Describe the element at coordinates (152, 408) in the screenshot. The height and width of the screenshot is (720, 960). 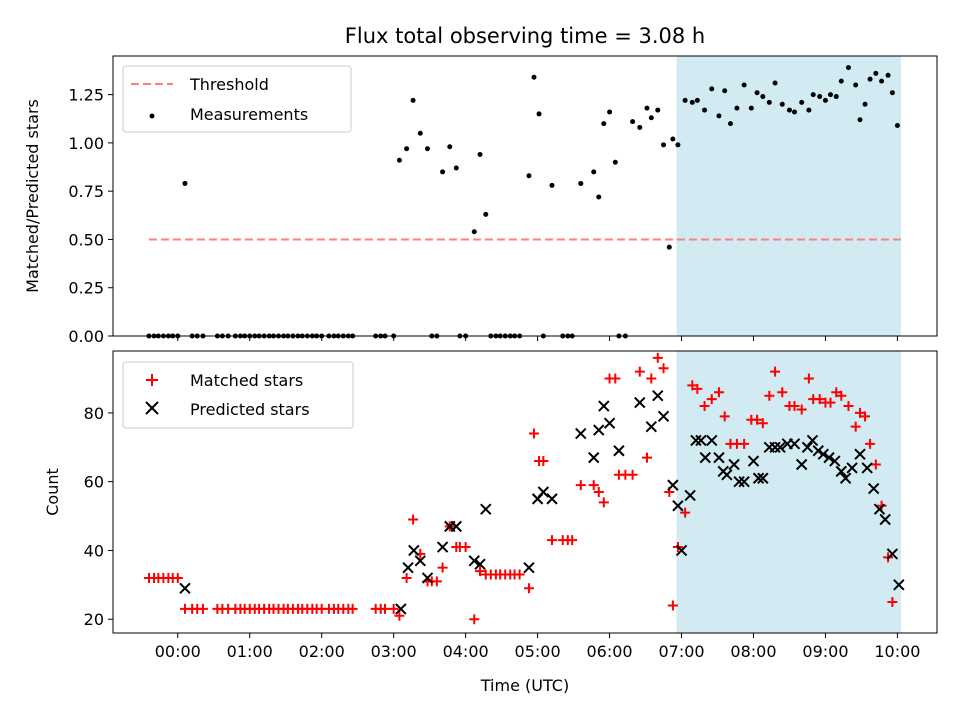
I see `legend-predicted-swatch` at that location.